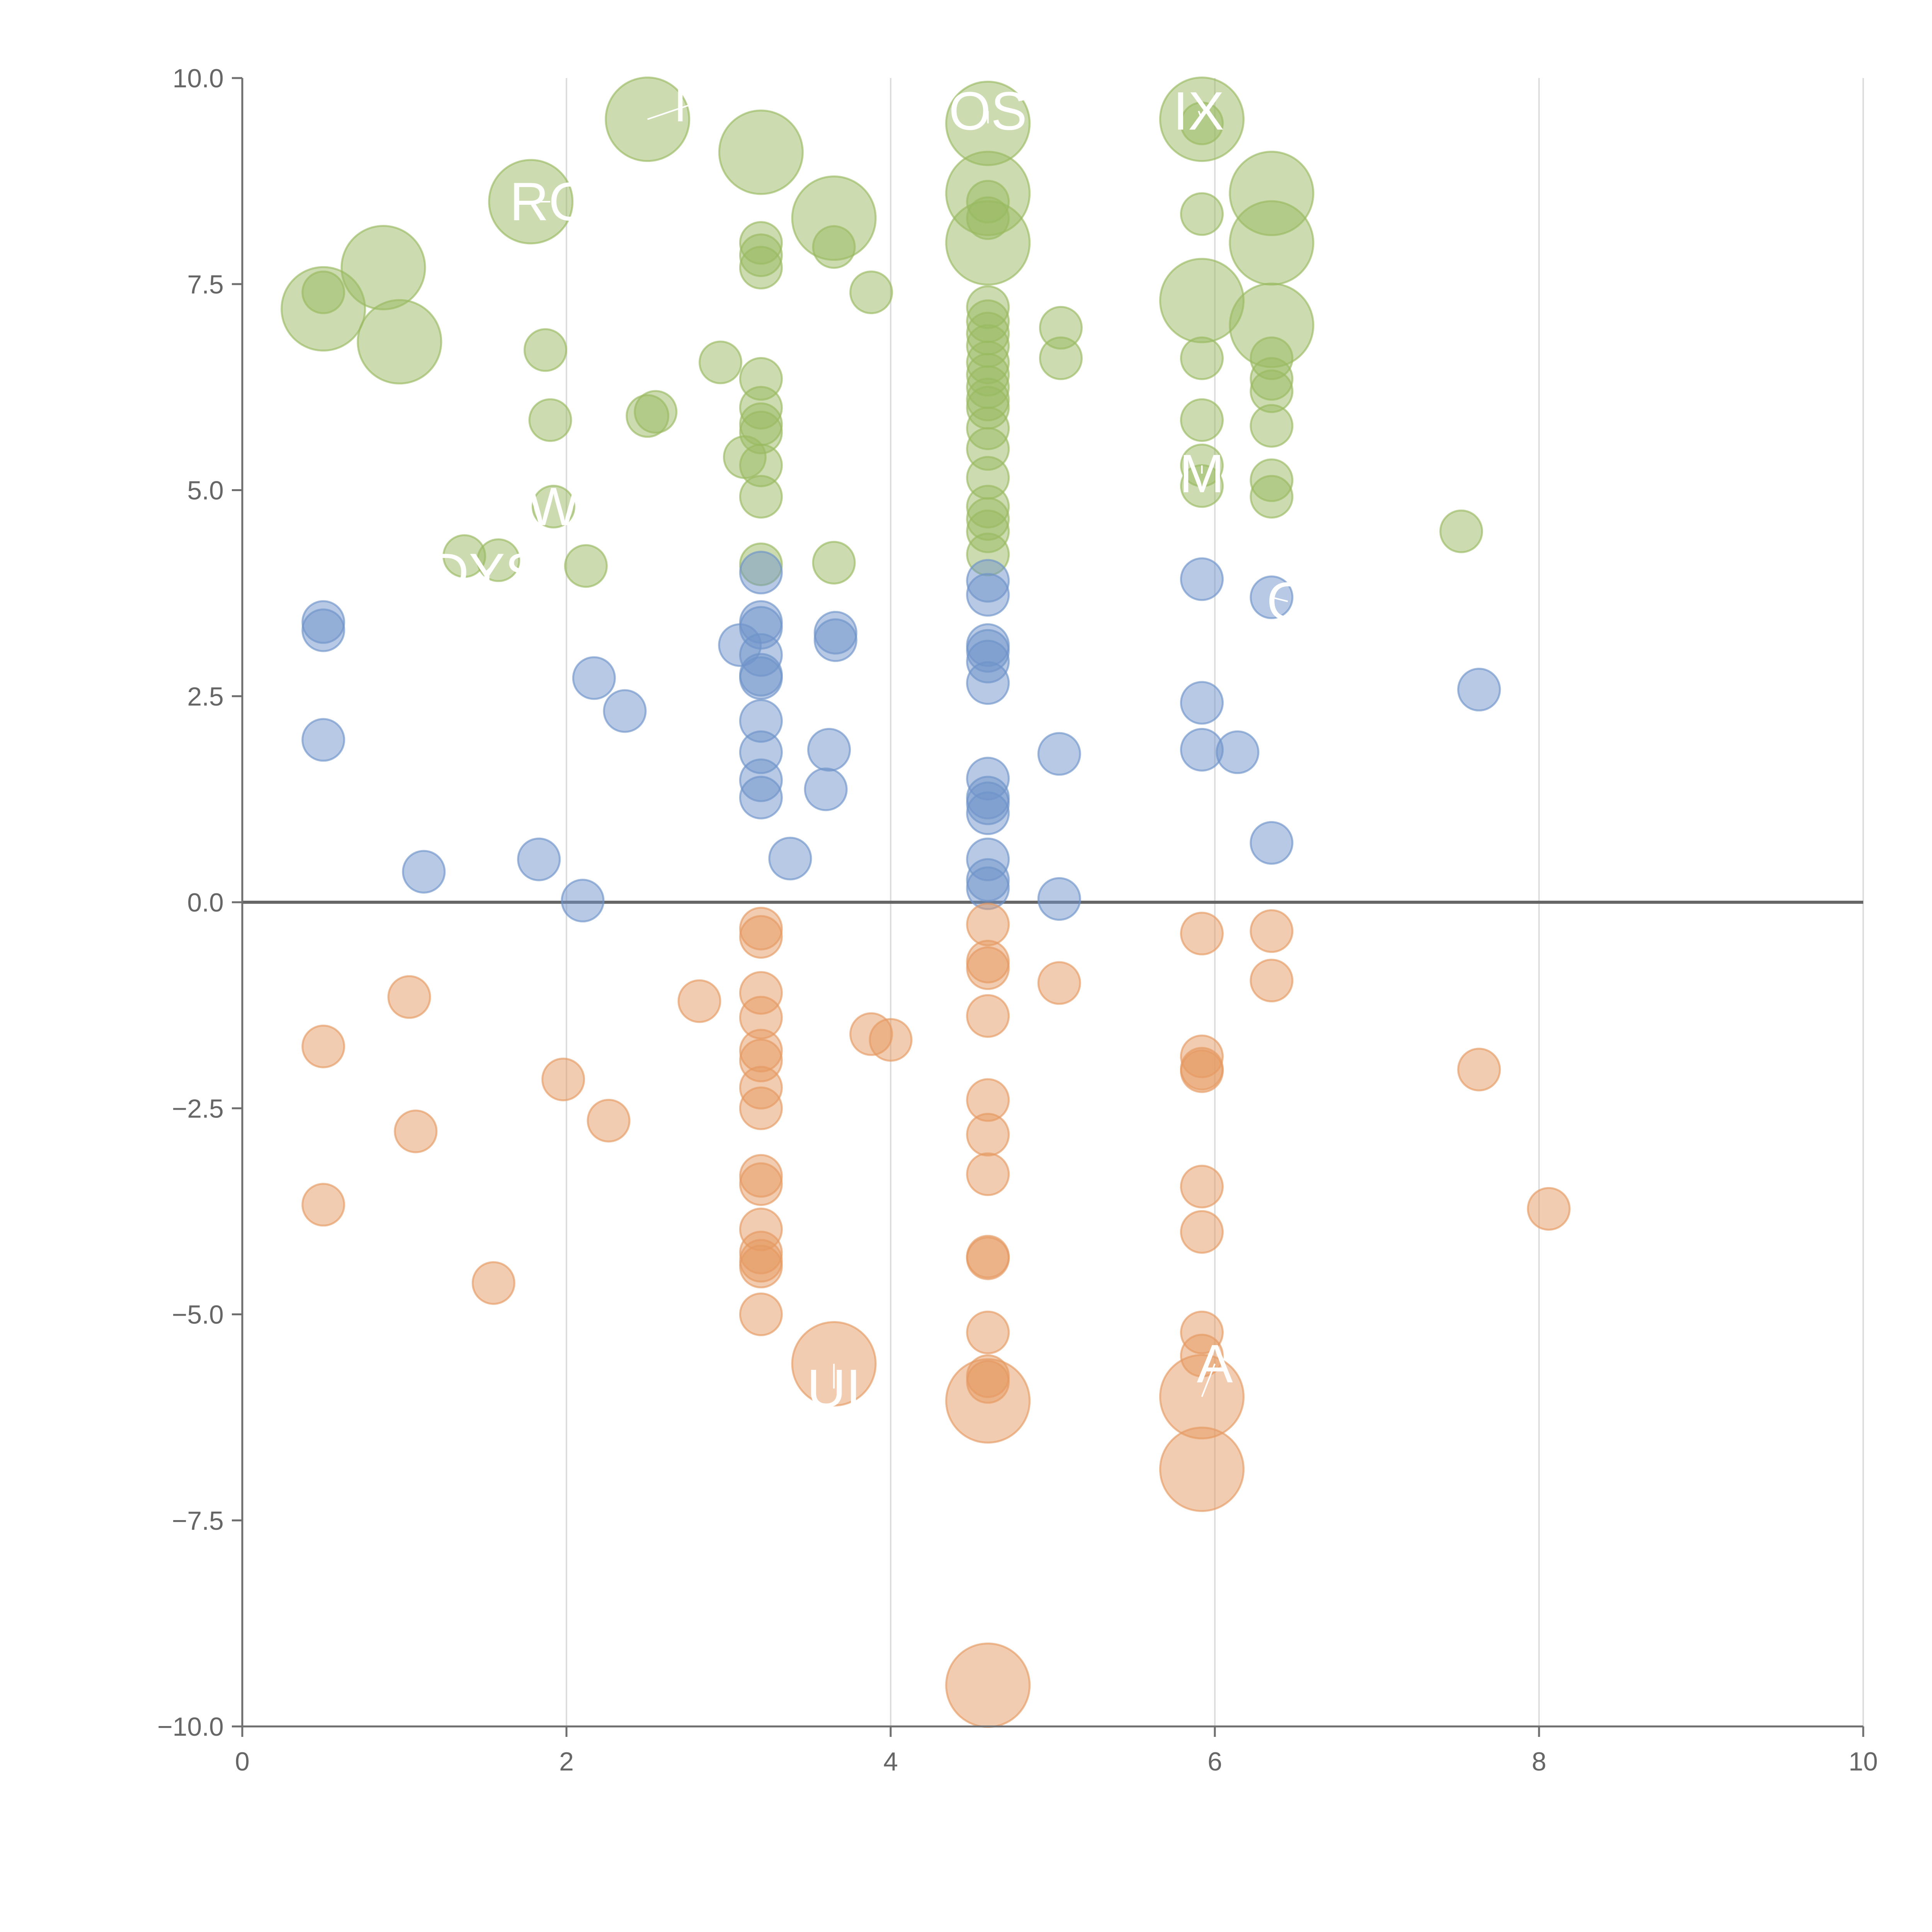  Describe the element at coordinates (1864, 1761) in the screenshot. I see `x-tick-label: 10` at that location.